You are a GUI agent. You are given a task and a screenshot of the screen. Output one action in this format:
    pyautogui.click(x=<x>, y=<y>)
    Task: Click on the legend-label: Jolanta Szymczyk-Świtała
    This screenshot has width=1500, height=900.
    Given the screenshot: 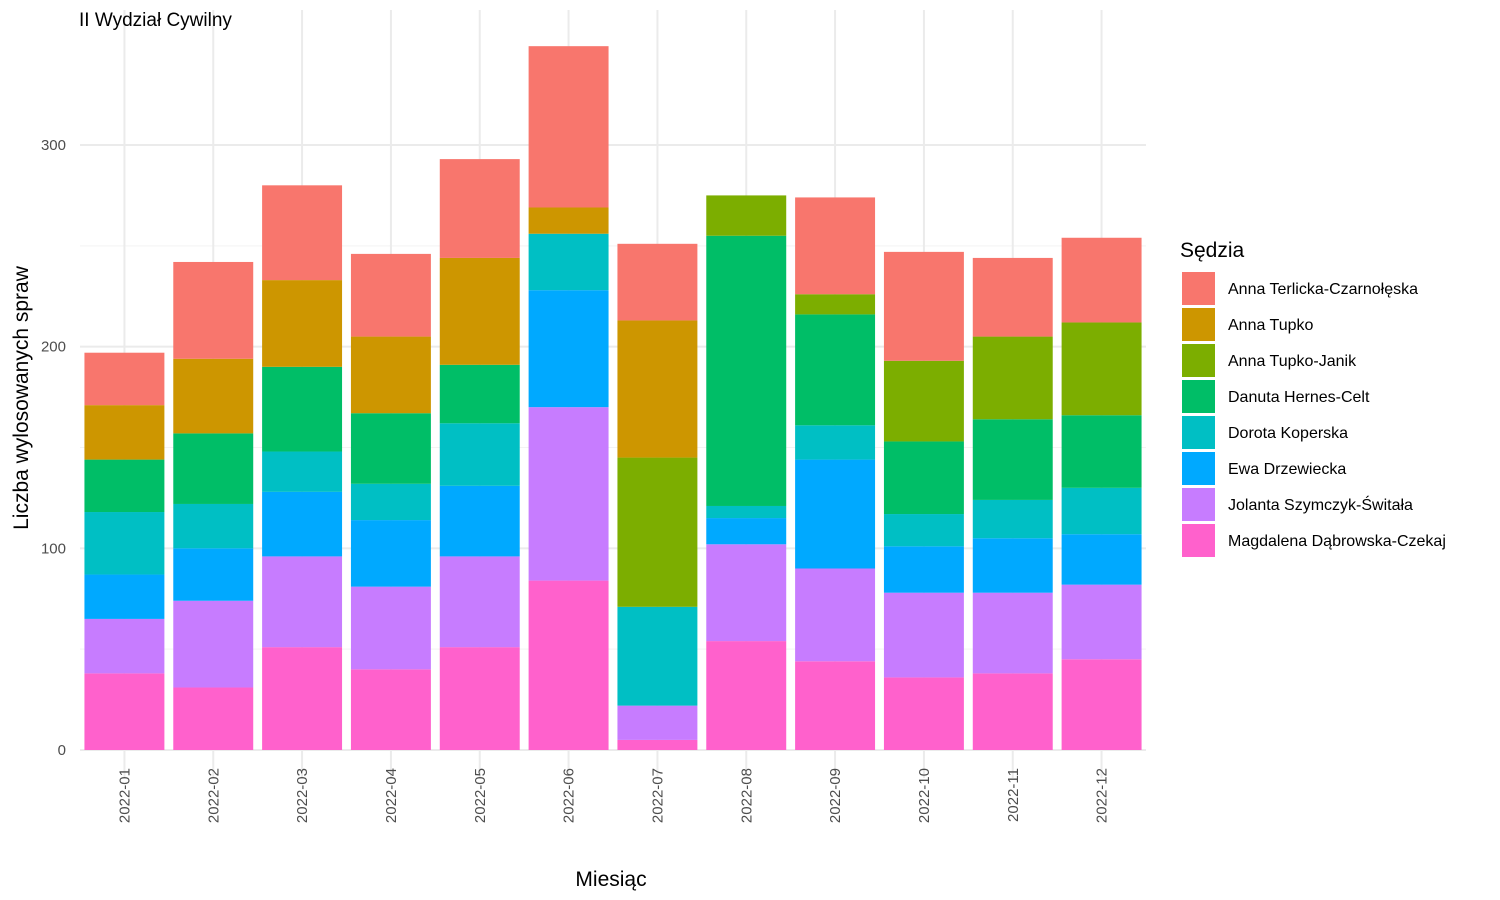 What is the action you would take?
    pyautogui.click(x=1320, y=504)
    